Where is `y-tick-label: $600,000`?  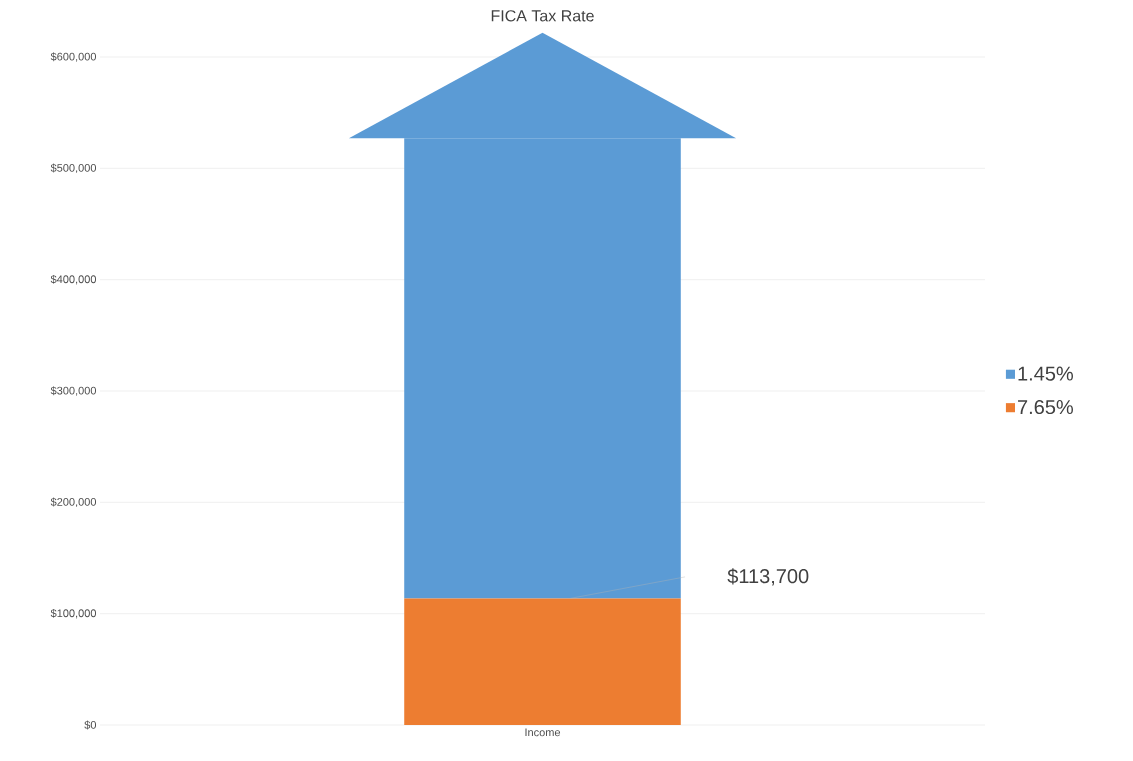
y-tick-label: $600,000 is located at coordinates (73, 57).